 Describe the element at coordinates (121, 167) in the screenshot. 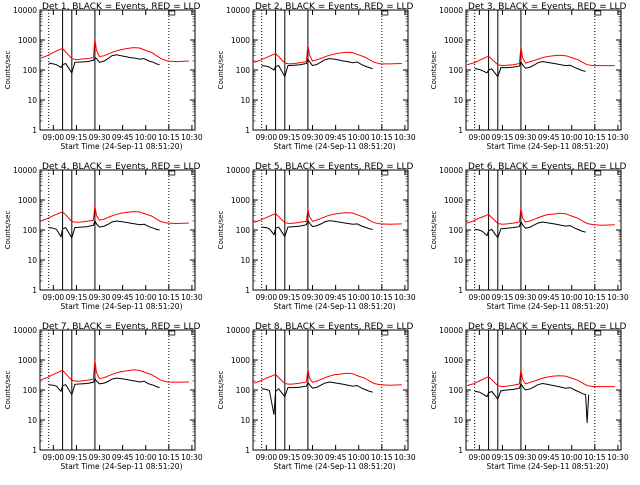

I see `panel-title: Det 4, BLACK = Events, RED = LLD` at that location.